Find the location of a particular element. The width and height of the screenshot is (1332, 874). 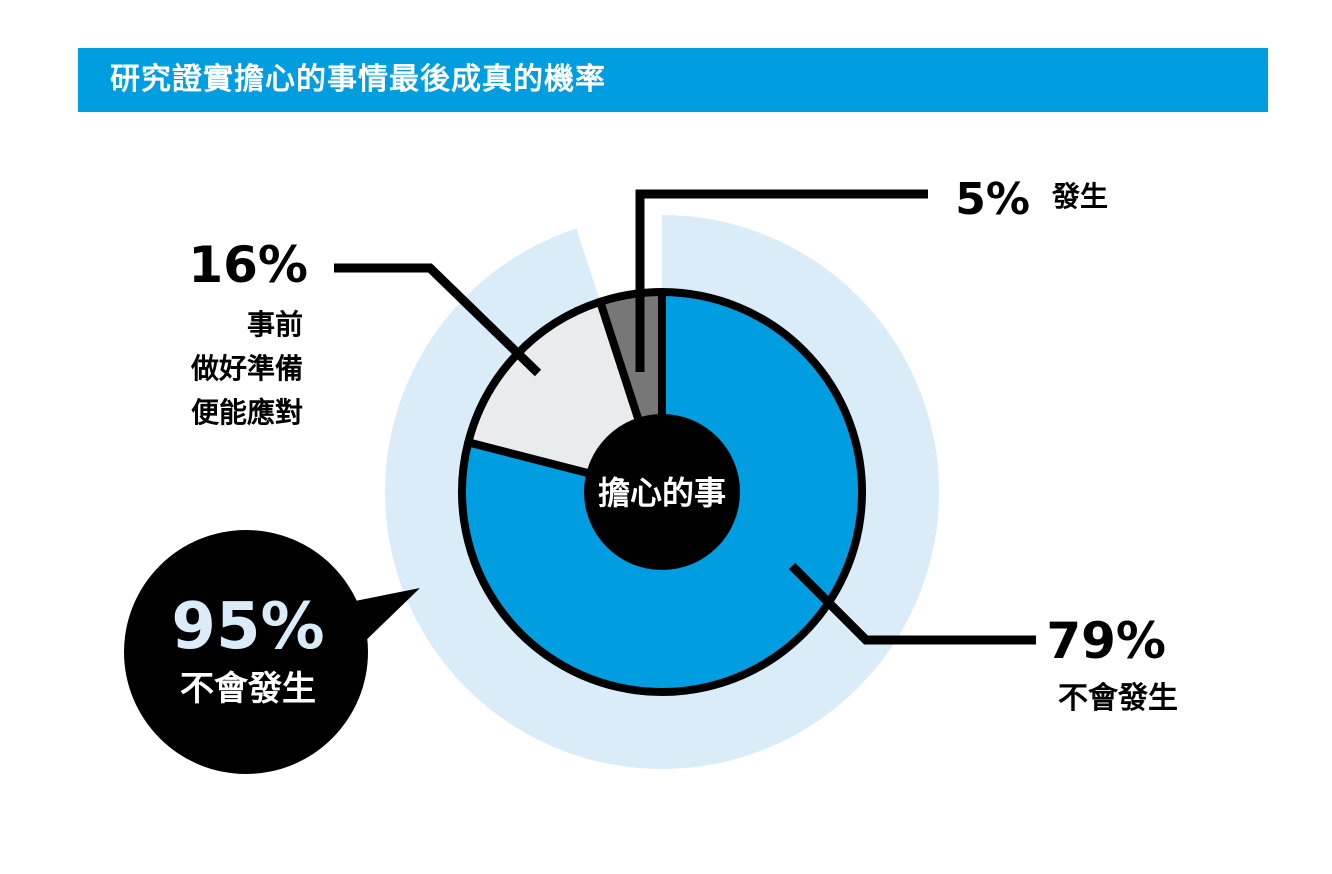

prepared-label-line-3: 便能應對 is located at coordinates (247, 412).